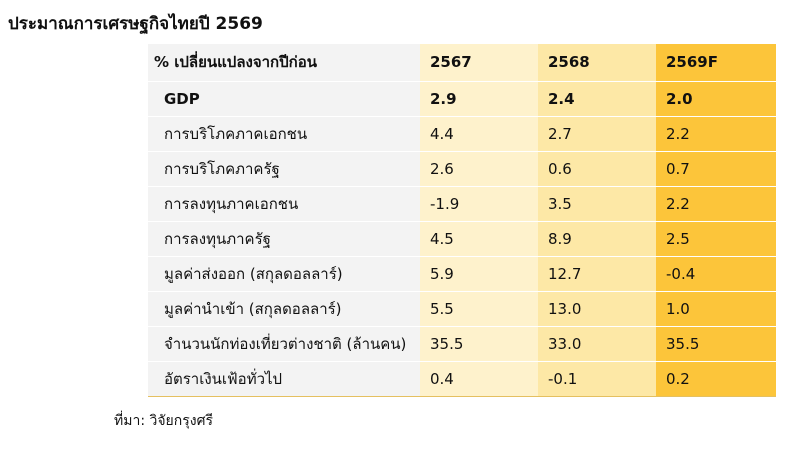 This screenshot has width=800, height=450. I want to click on table-header-row: % เปลี่ยนแปลงจากปีก่อน 2567 2568 2569F, so click(462, 63).